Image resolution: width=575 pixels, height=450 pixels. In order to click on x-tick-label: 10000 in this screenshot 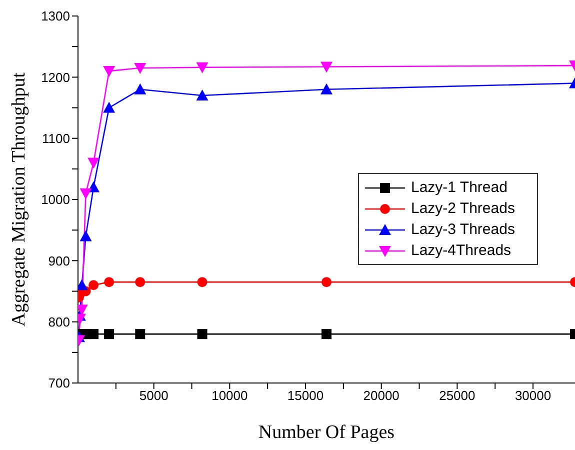, I will do `click(230, 396)`.